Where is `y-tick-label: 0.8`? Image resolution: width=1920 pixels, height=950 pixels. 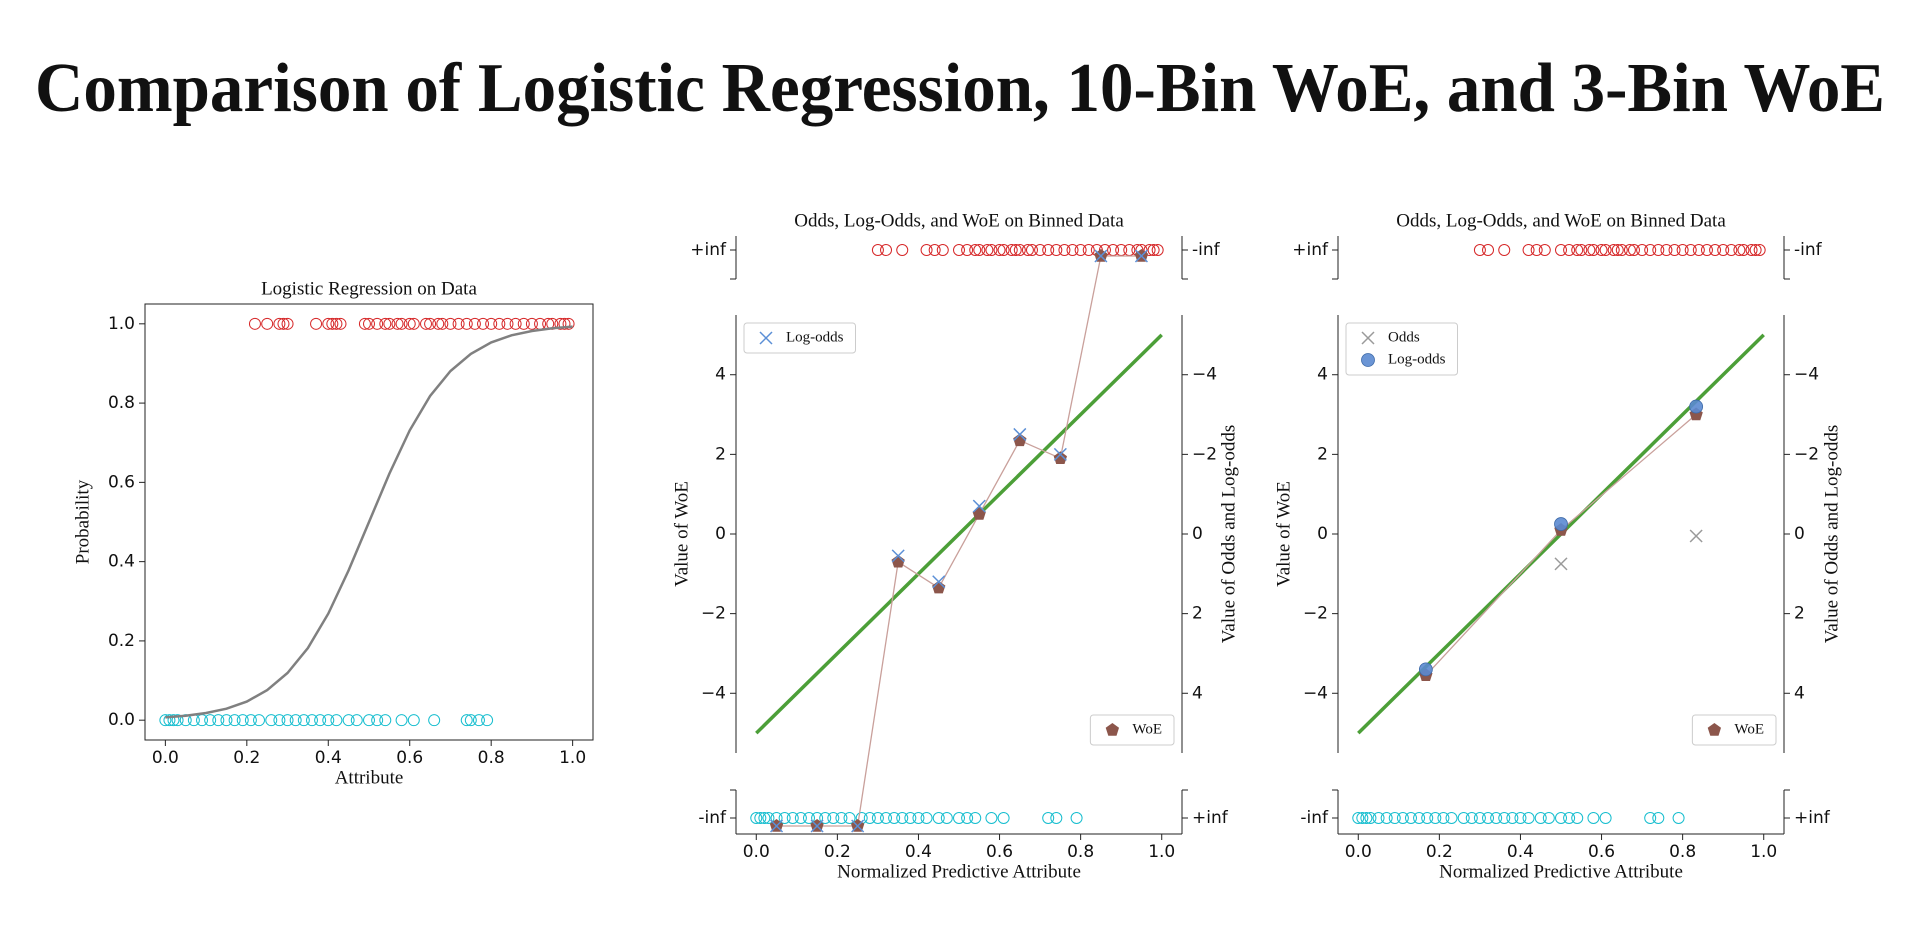
y-tick-label: 0.8 is located at coordinates (121, 403).